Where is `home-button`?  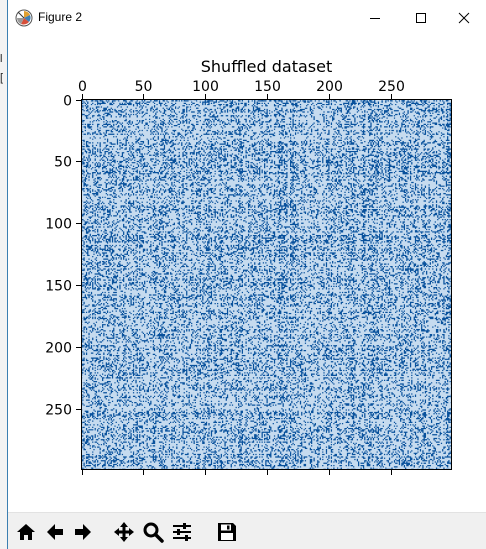
home-button is located at coordinates (26, 532).